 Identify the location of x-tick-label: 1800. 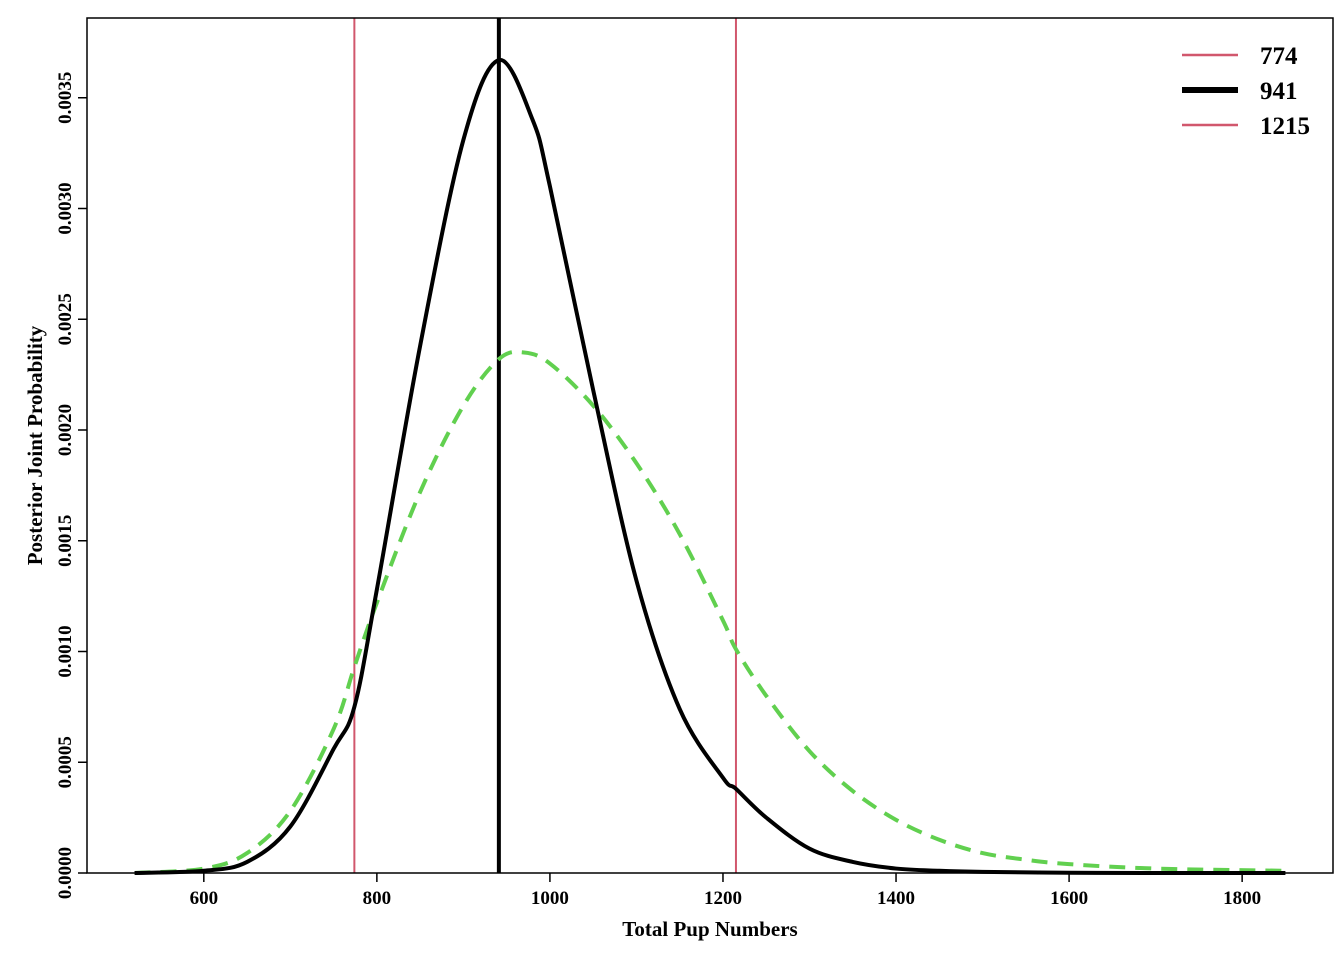
(1242, 898).